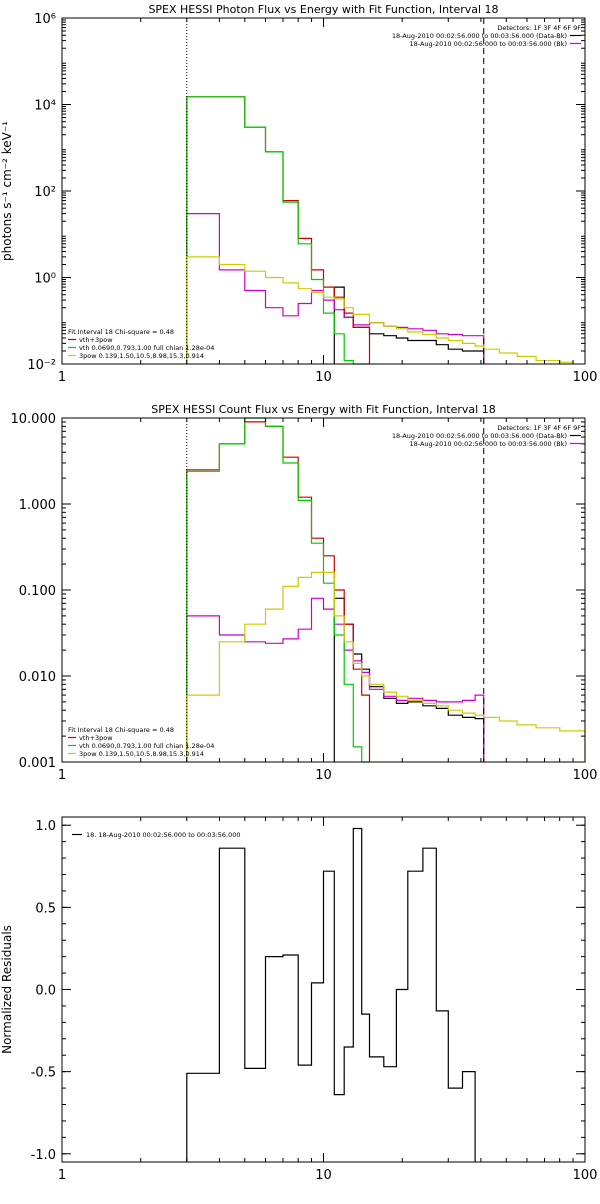 The width and height of the screenshot is (600, 1204). What do you see at coordinates (45, 19) in the screenshot?
I see `y-tick-label: 10⁶` at bounding box center [45, 19].